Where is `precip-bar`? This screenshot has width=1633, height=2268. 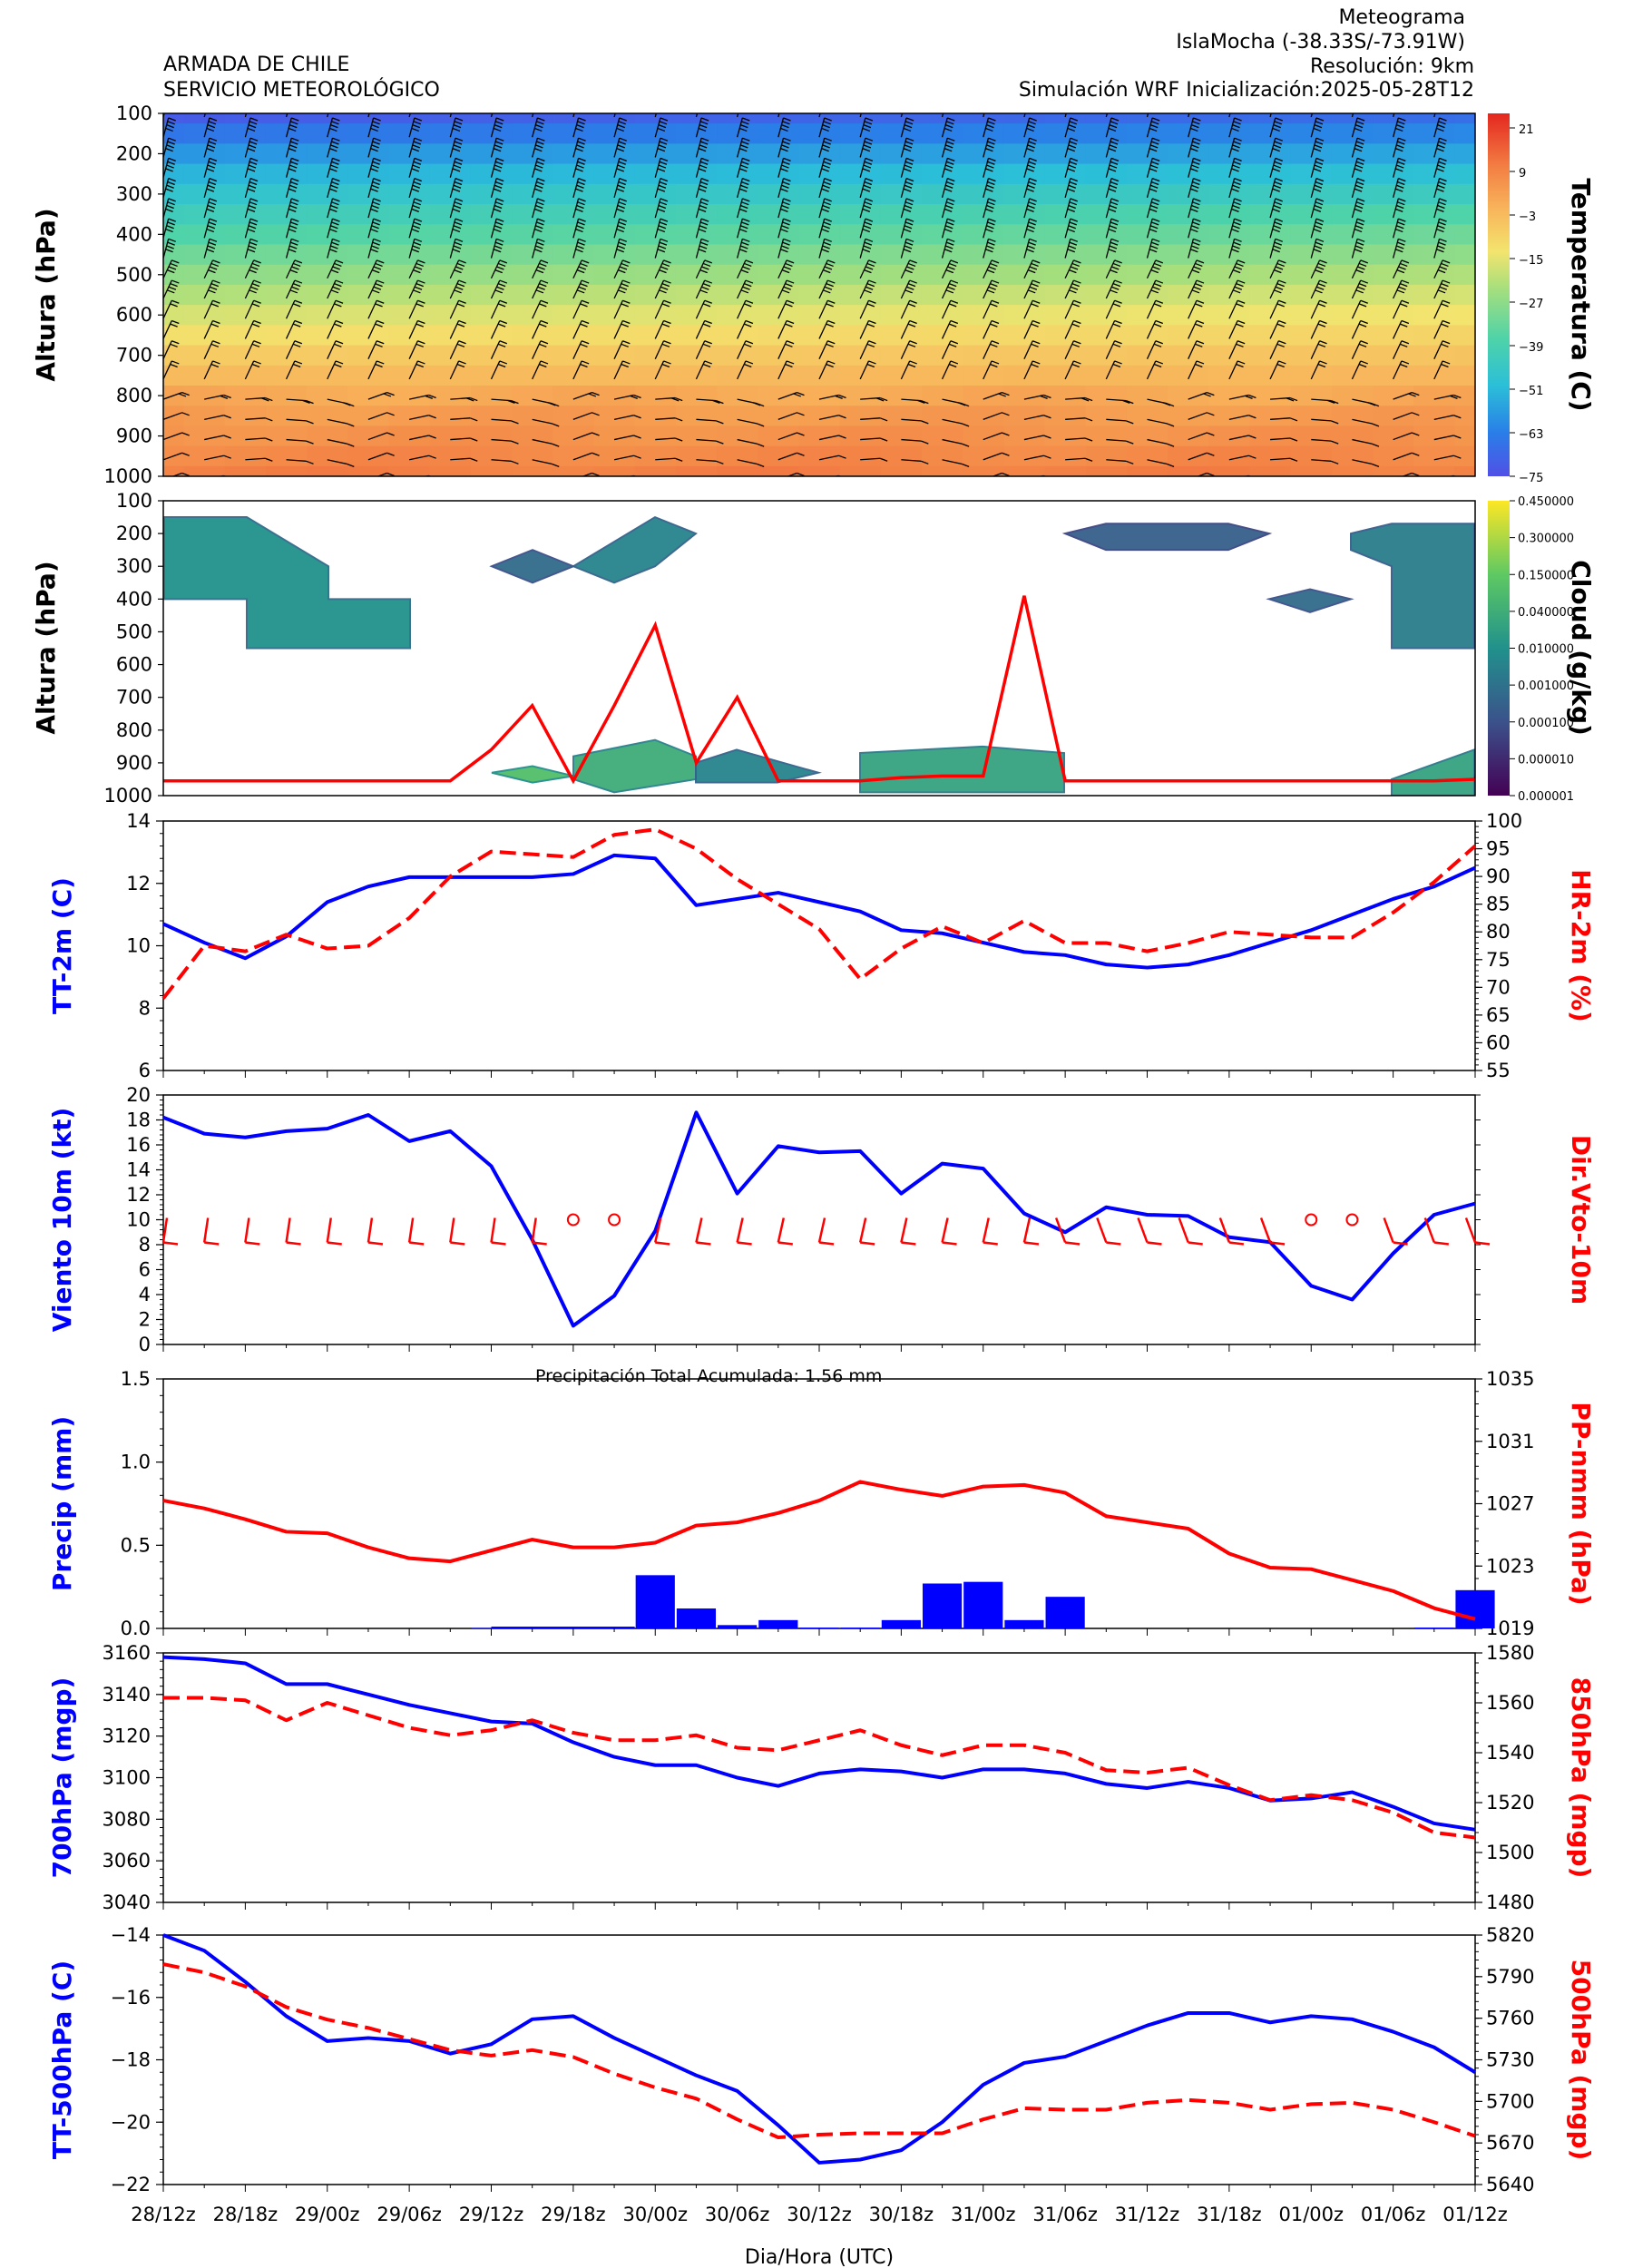 precip-bar is located at coordinates (1475, 1609).